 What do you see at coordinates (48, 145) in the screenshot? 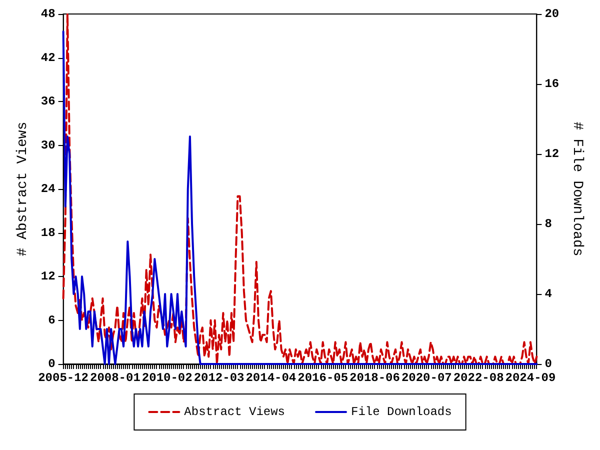
I see `y-tick-label: 30` at bounding box center [48, 145].